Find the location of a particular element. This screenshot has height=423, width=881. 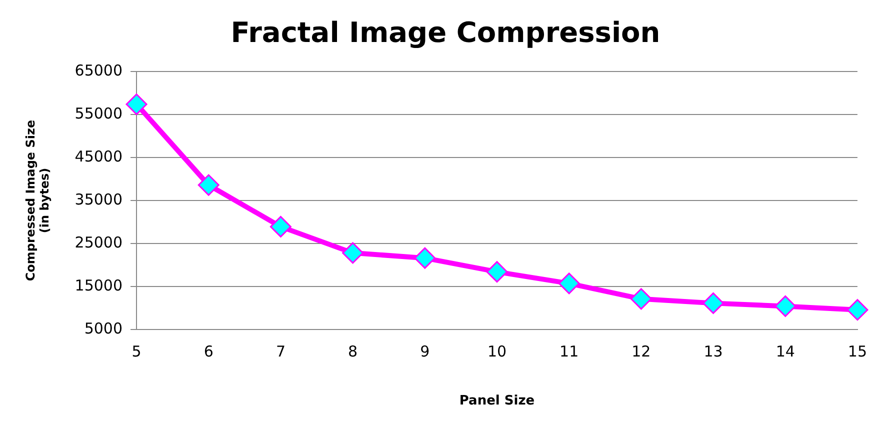

y-tick-label: 65000 is located at coordinates (98, 70).